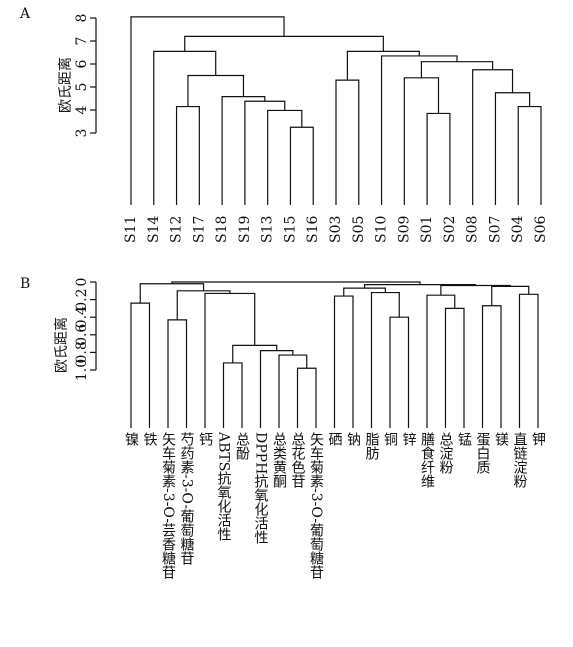 This screenshot has width=573, height=647. What do you see at coordinates (336, 229) in the screenshot?
I see `leaf-label: S03` at bounding box center [336, 229].